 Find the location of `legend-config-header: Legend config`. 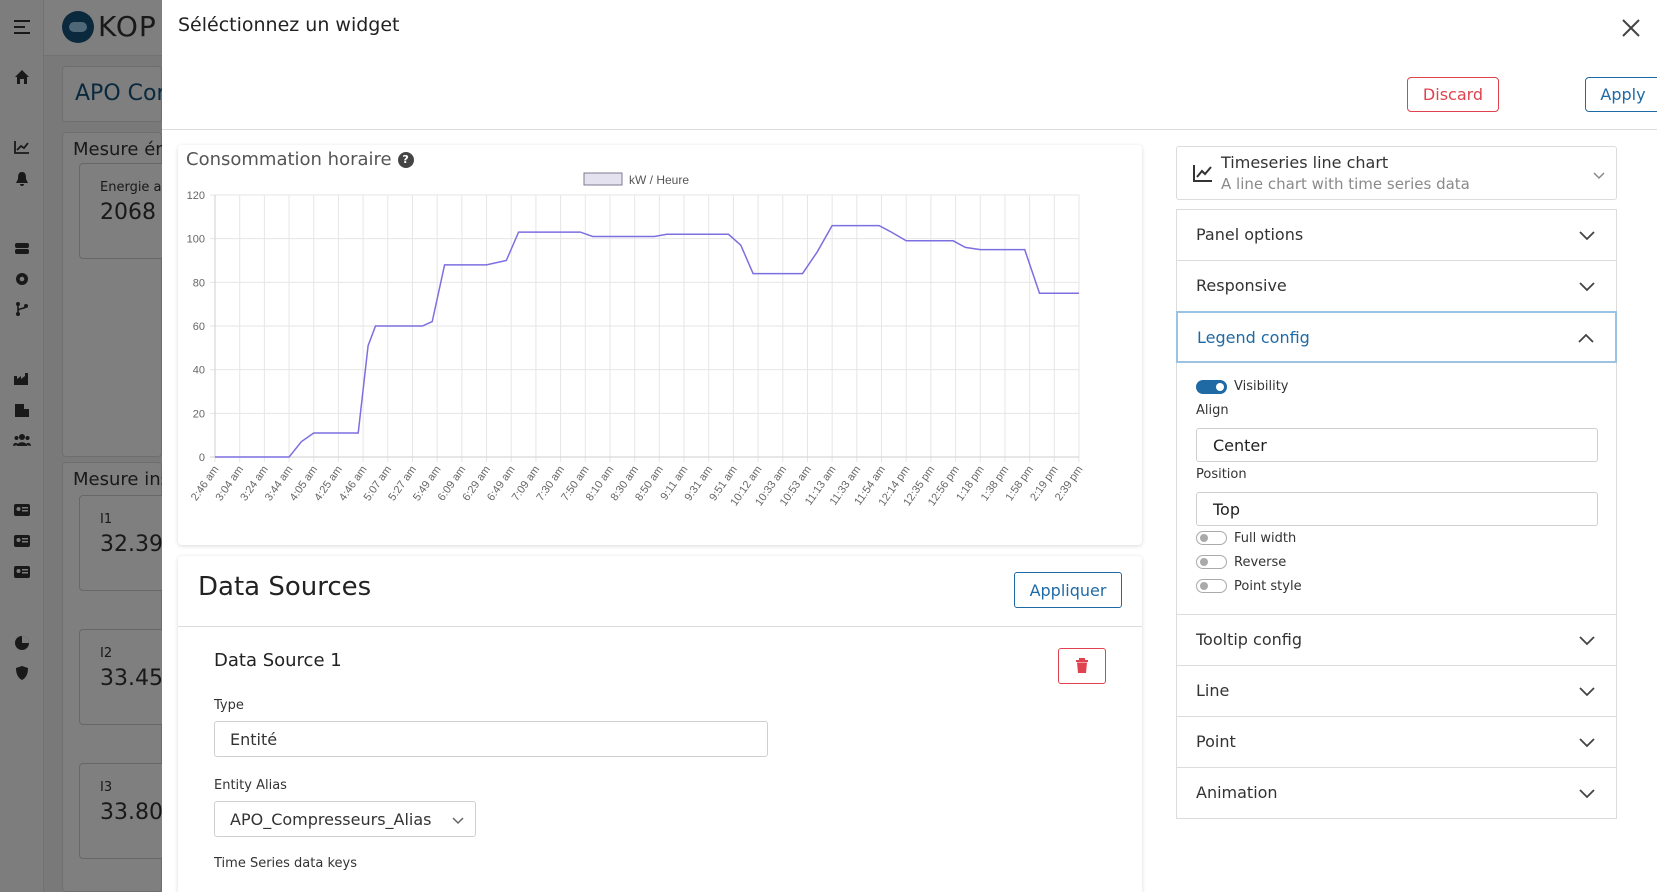

legend-config-header: Legend config is located at coordinates (1396, 337).